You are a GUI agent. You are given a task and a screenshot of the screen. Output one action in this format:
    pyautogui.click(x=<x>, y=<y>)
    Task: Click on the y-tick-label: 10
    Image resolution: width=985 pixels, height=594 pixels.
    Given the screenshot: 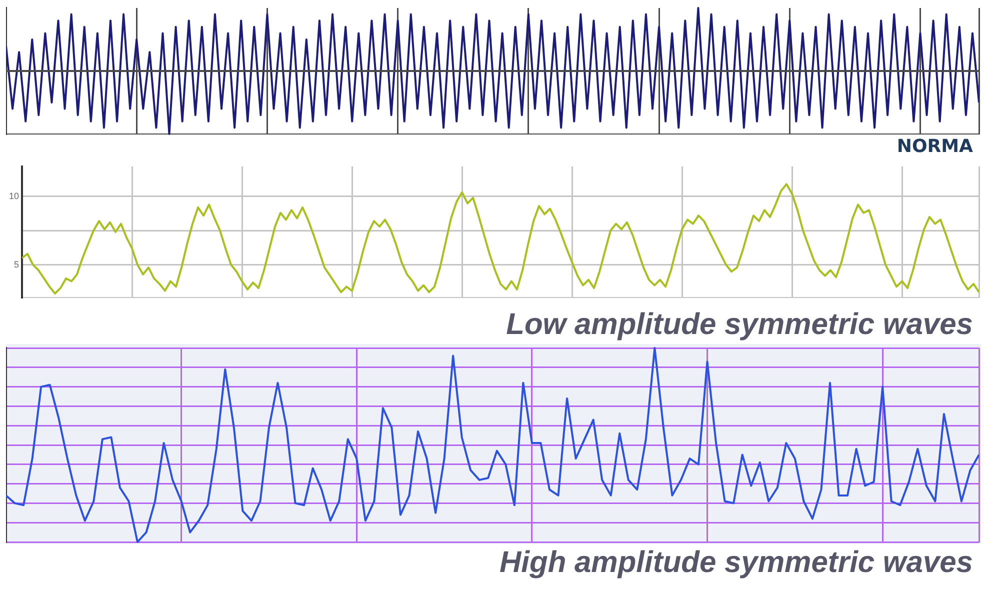 What is the action you would take?
    pyautogui.click(x=14, y=195)
    